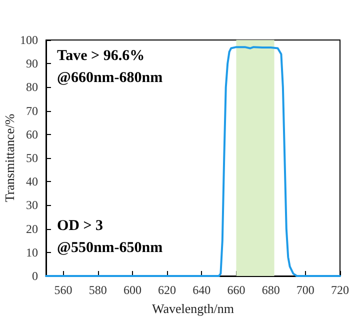 The width and height of the screenshot is (358, 333). I want to click on y-tick-label: 40, so click(32, 181).